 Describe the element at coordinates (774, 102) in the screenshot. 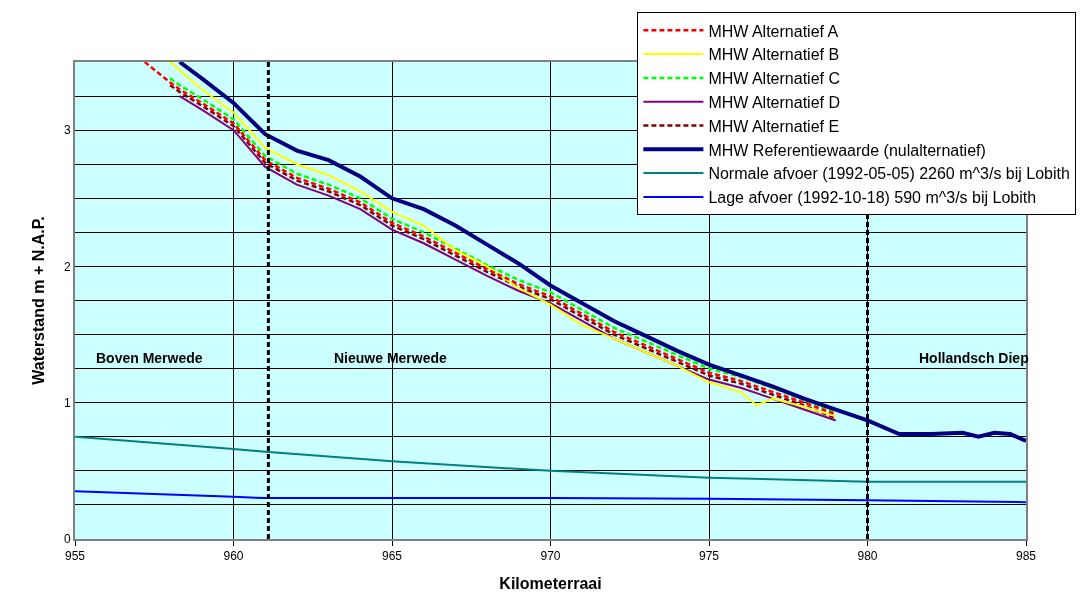

I see `legend-label: MHW Alternatief D` at that location.